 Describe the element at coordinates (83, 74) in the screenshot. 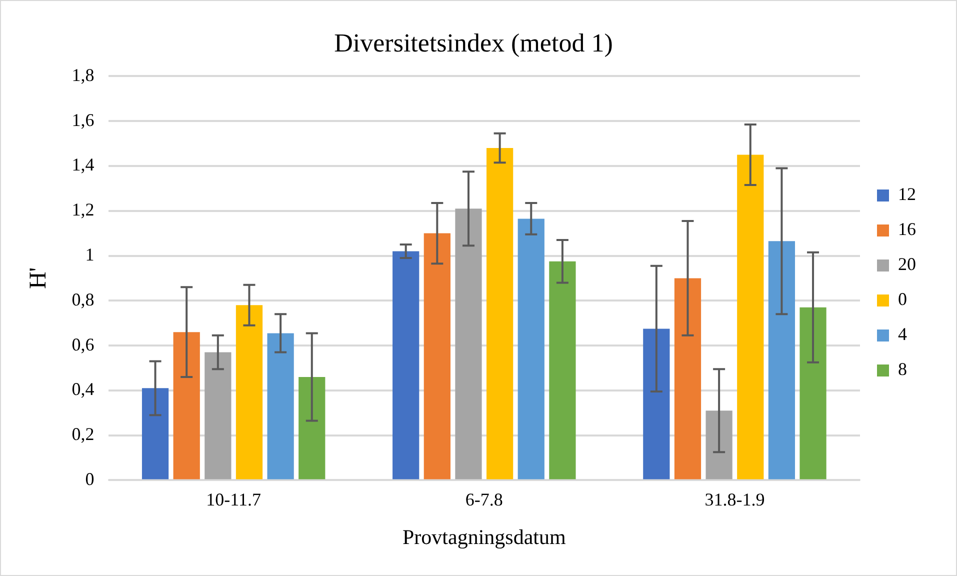

I see `y-tick-label: 1,8` at that location.